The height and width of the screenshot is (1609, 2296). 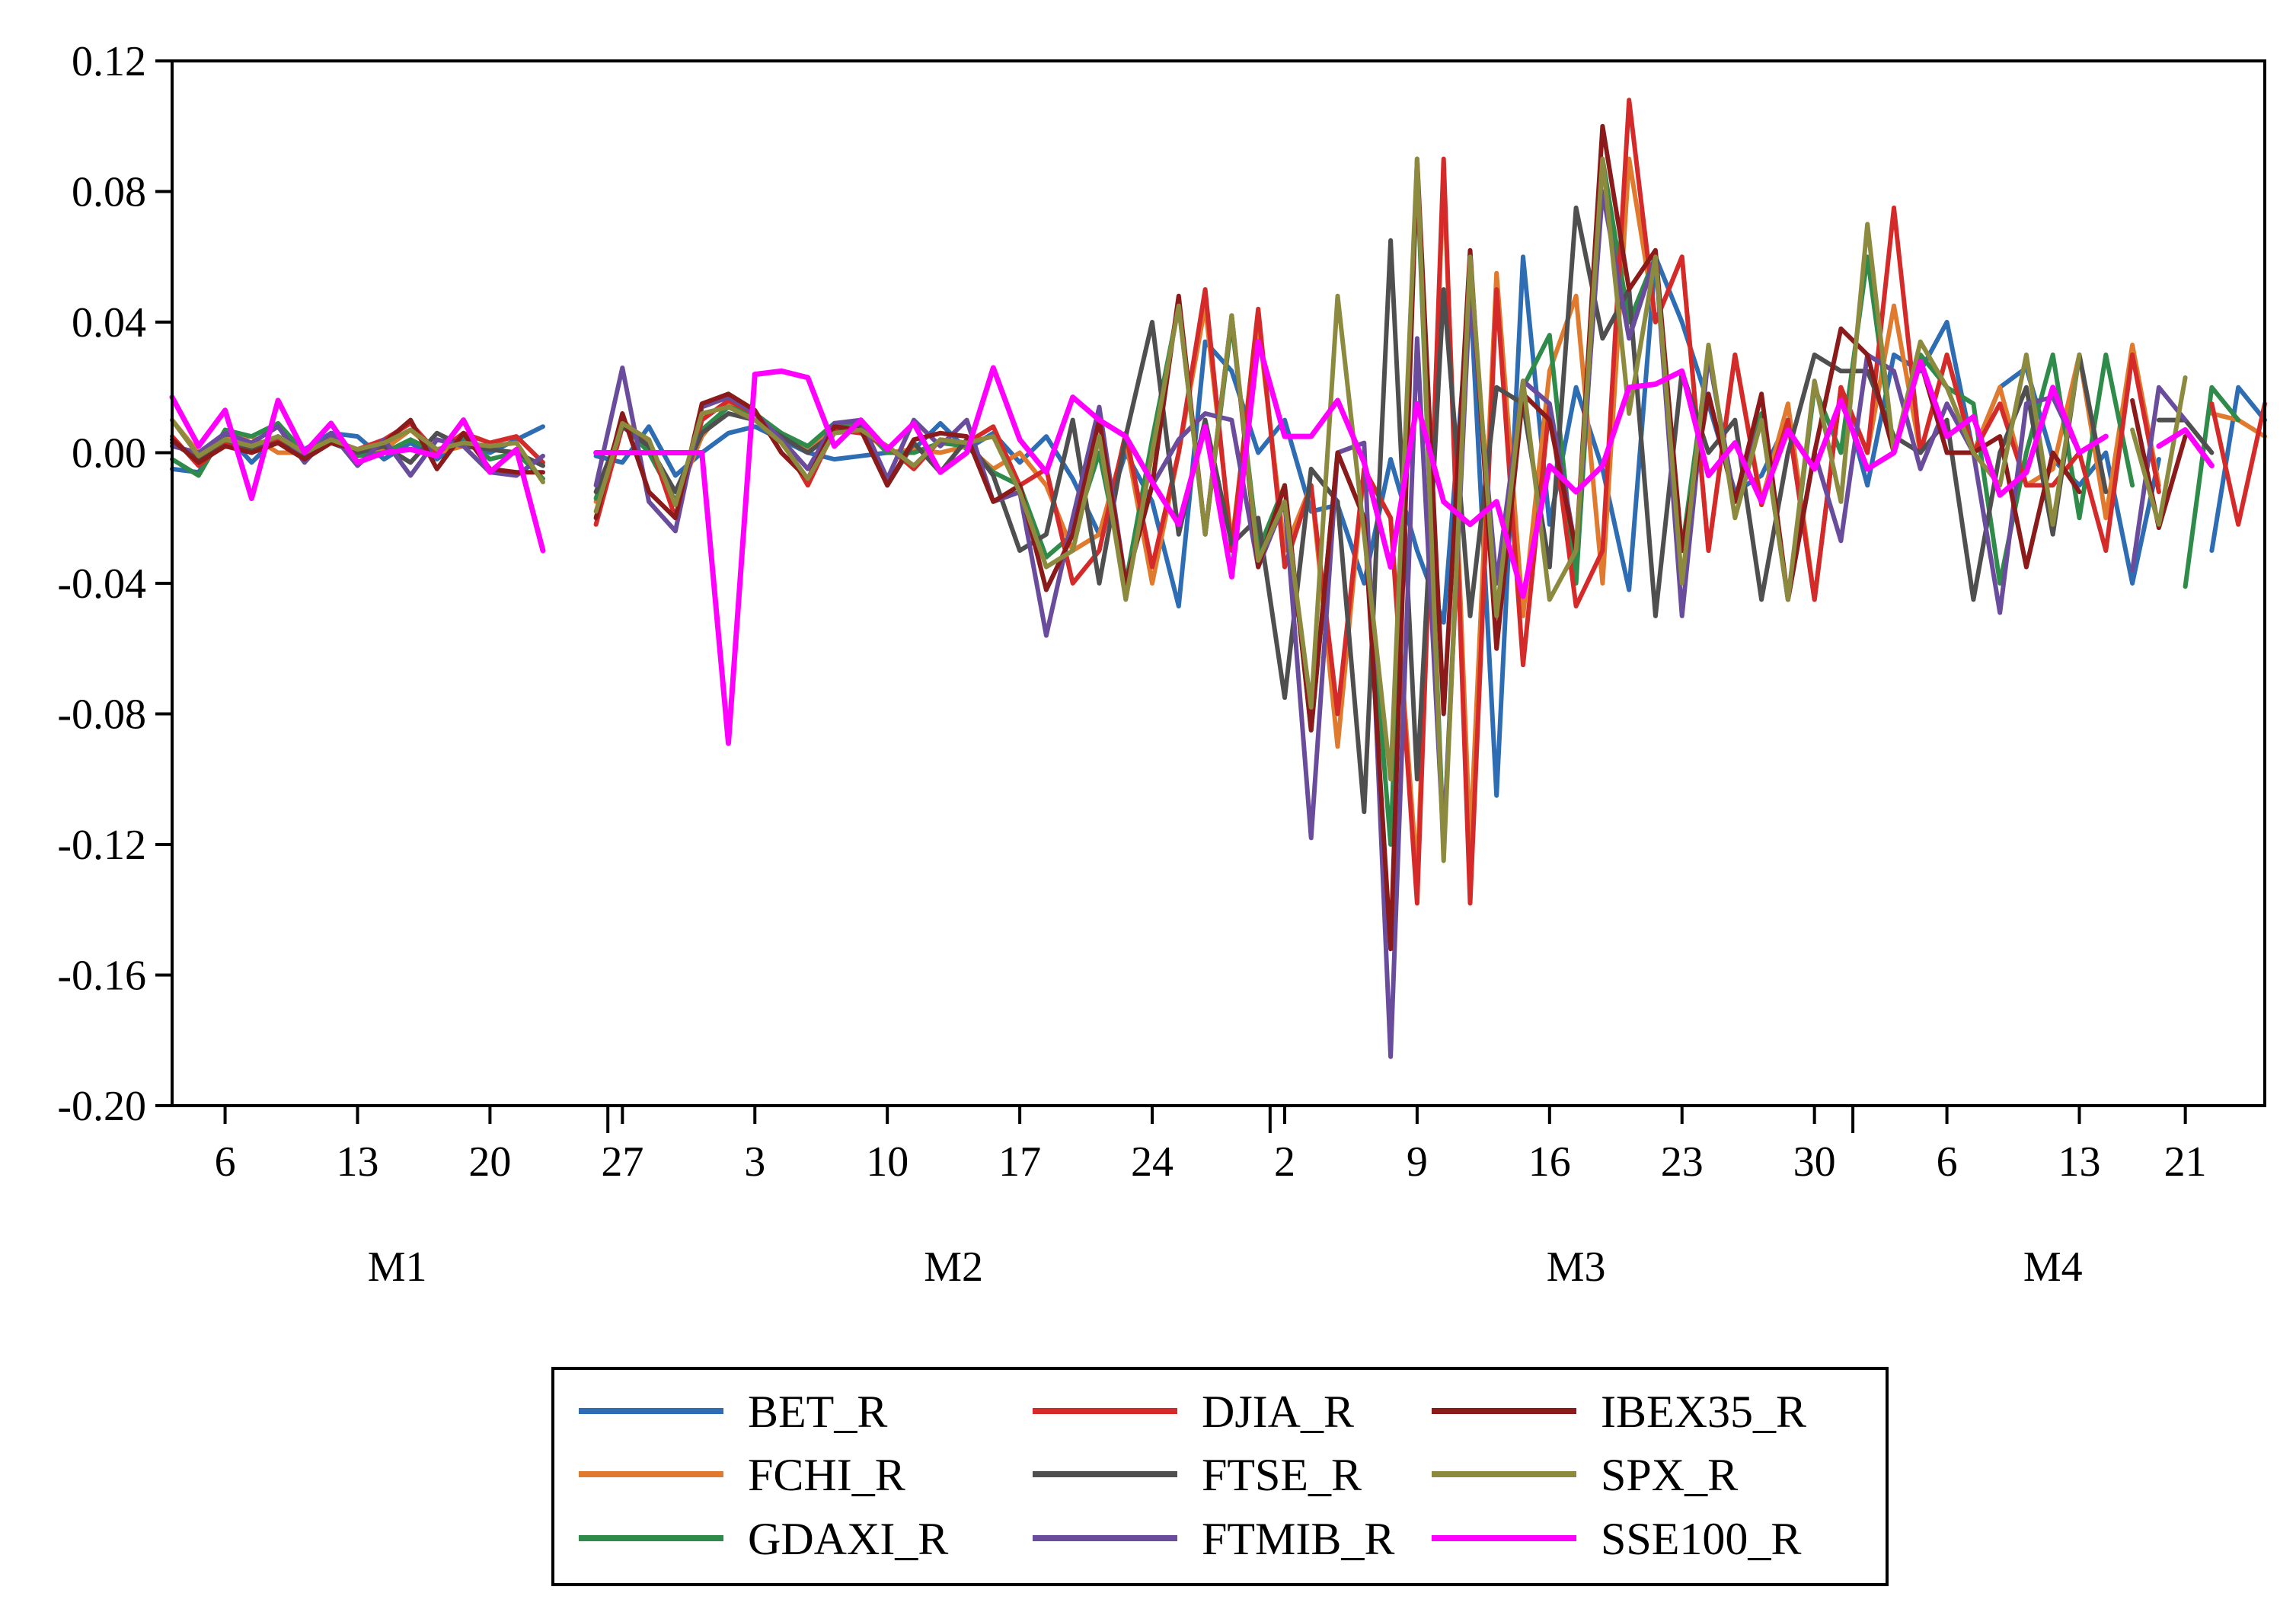 What do you see at coordinates (1278, 1412) in the screenshot?
I see `legend-label: DJIA_R` at bounding box center [1278, 1412].